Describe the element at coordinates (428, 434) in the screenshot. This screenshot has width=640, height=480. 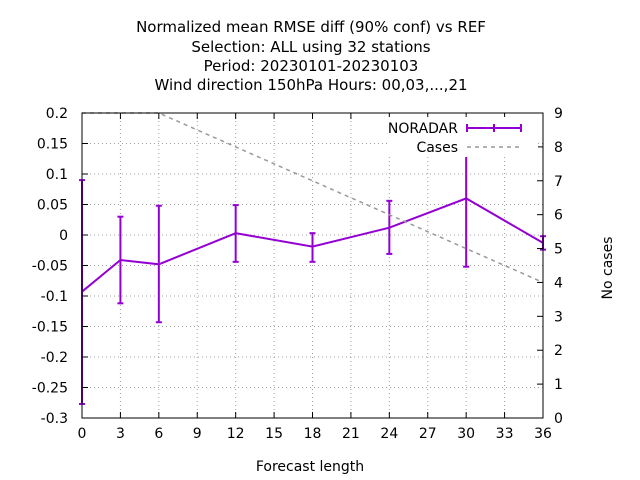
I see `x-tick-label: 27` at that location.